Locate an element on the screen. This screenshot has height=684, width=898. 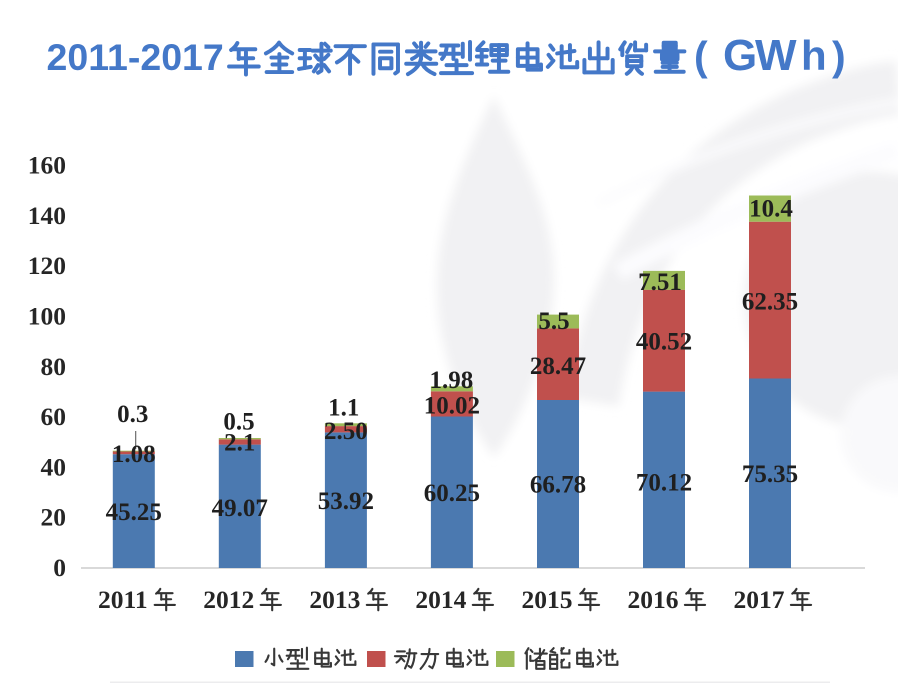
svg-text: 62.35 is located at coordinates (770, 302).